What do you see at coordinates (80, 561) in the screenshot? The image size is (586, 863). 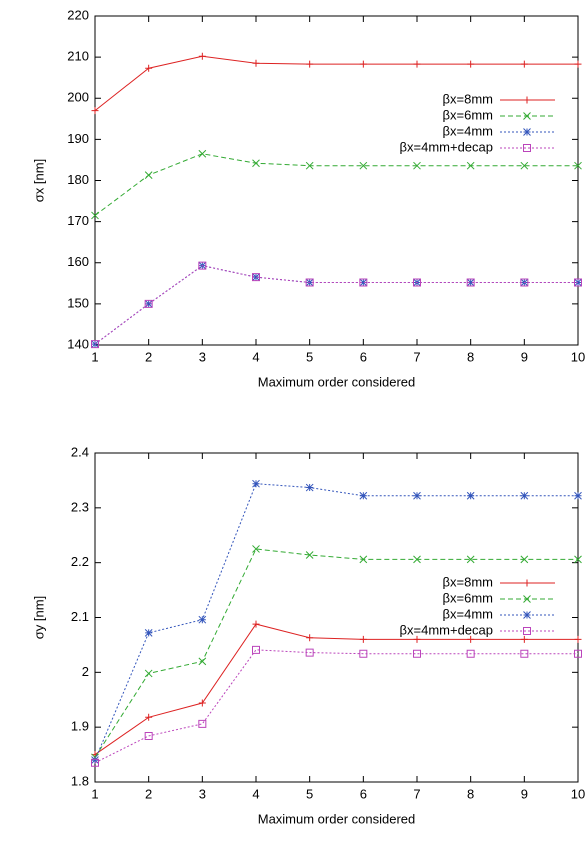 I see `y-tick-label: 2.2` at bounding box center [80, 561].